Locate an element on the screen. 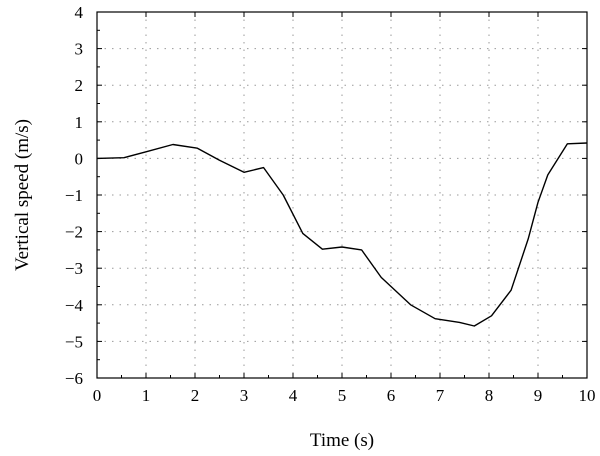  y-tick-label: 0 is located at coordinates (79, 158).